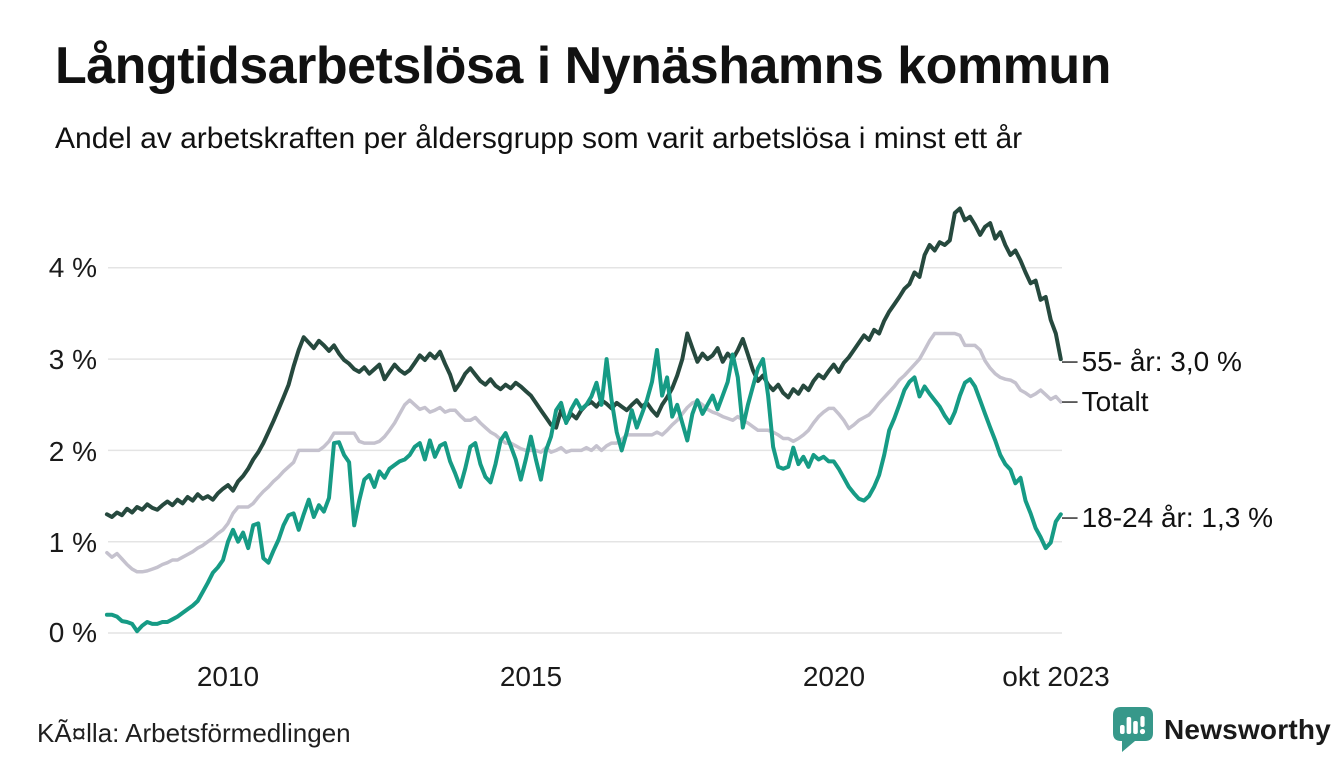 The width and height of the screenshot is (1340, 780). I want to click on newsworthy-logo: Newsworthy, so click(1221, 730).